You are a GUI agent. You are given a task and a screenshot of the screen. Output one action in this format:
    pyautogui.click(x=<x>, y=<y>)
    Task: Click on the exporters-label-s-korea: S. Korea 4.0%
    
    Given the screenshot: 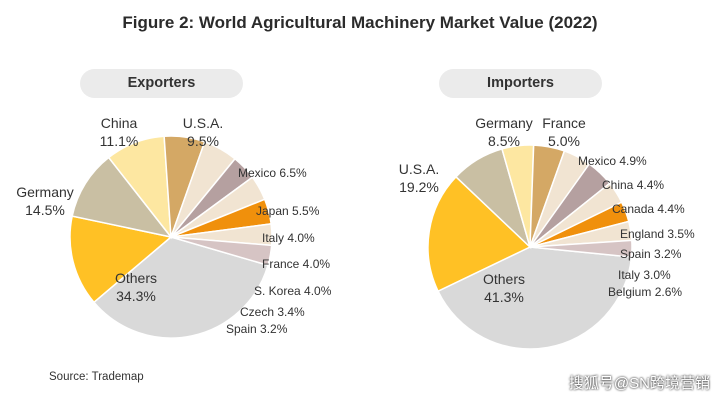 What is the action you would take?
    pyautogui.click(x=293, y=291)
    